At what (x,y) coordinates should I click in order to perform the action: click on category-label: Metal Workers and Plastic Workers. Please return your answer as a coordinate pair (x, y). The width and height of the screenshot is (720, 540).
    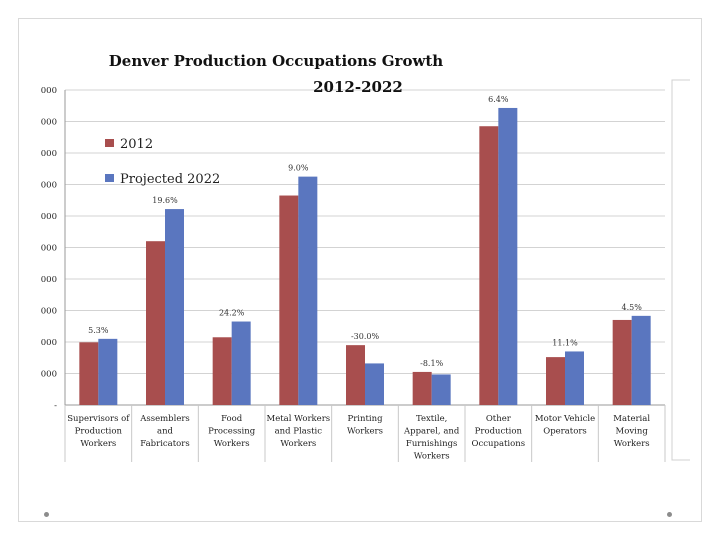
    Looking at the image, I should click on (299, 431).